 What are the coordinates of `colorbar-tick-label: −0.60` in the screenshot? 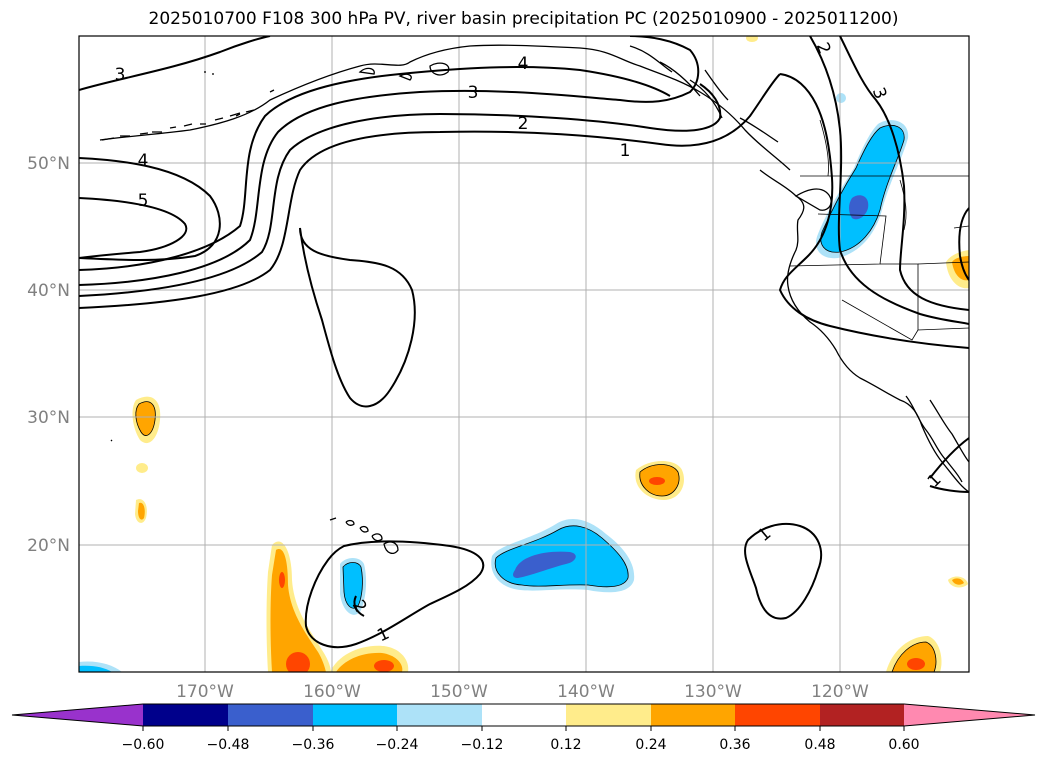 It's located at (143, 745).